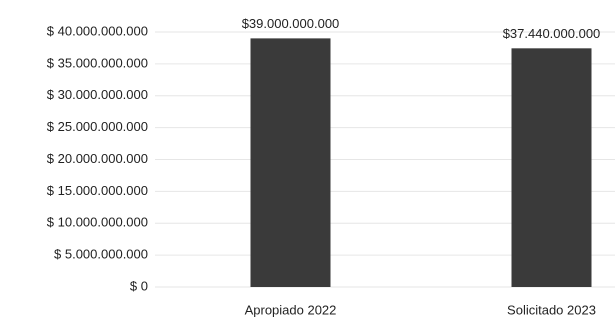 The image size is (615, 322). Describe the element at coordinates (97, 30) in the screenshot. I see `y-tick-label: $ 40.000.000.000` at that location.